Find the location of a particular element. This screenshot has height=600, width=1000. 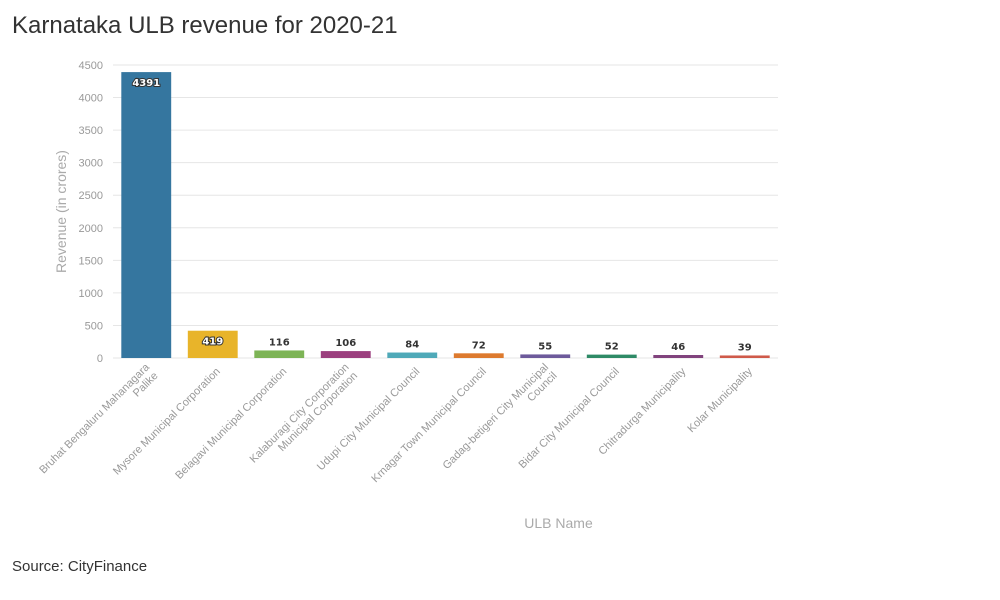

y-tick-label: 4000 is located at coordinates (91, 99).